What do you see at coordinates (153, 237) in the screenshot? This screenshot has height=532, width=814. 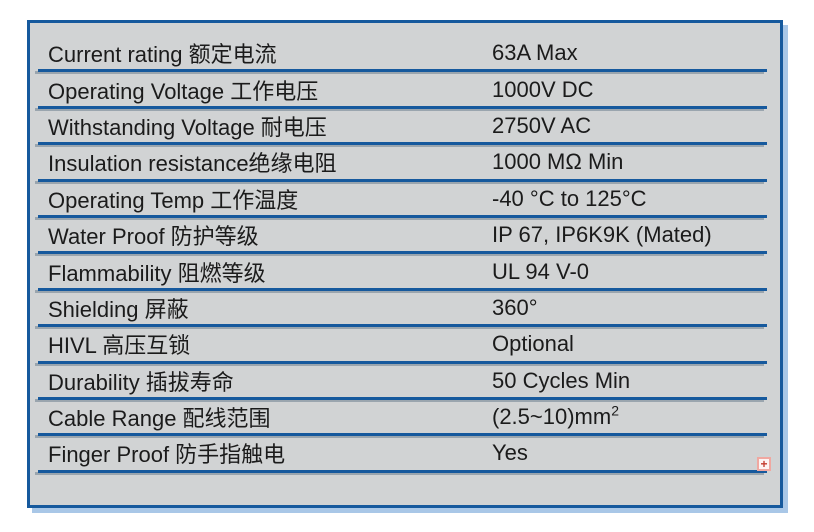 I see `spec-label: Water Proof 防护等级` at bounding box center [153, 237].